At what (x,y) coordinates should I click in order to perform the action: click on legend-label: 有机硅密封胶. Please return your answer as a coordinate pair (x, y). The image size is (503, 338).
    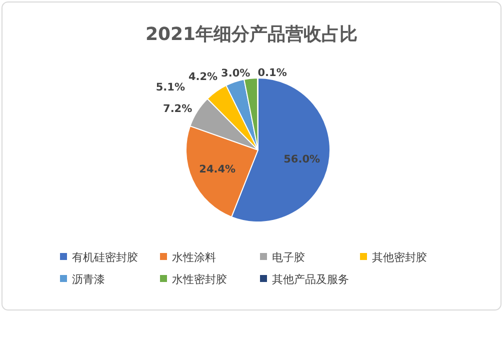
    Looking at the image, I should click on (105, 257).